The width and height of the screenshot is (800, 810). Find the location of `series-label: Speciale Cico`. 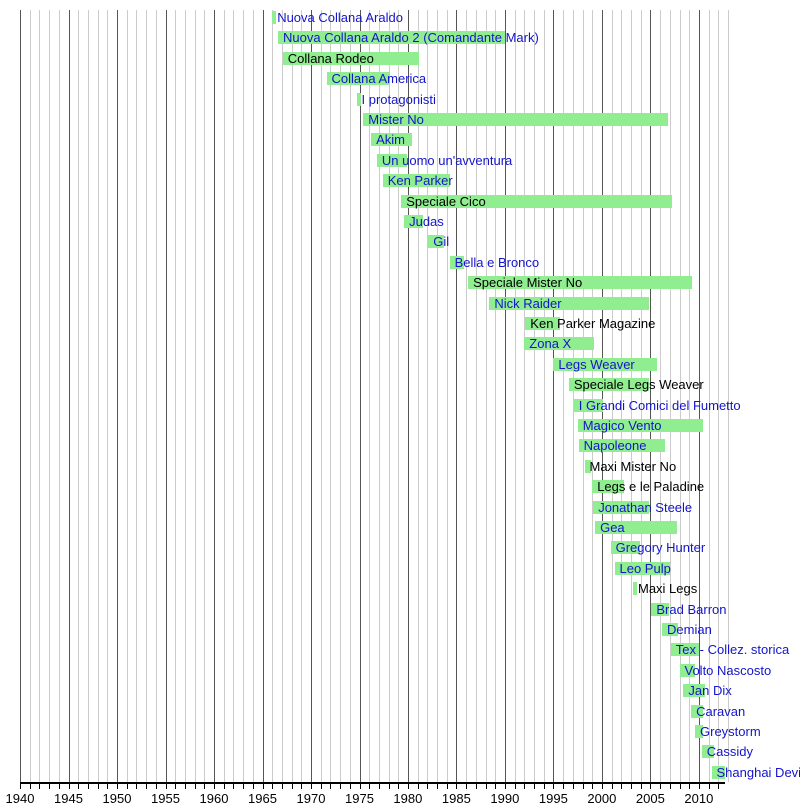

series-label: Speciale Cico is located at coordinates (446, 201).